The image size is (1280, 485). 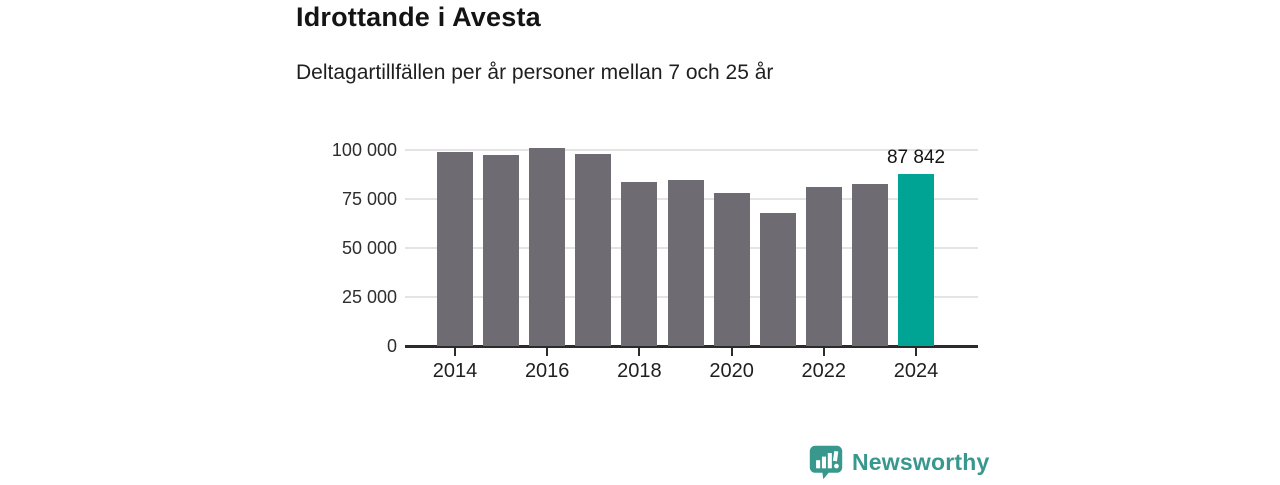 What do you see at coordinates (869, 265) in the screenshot?
I see `bar-2023` at bounding box center [869, 265].